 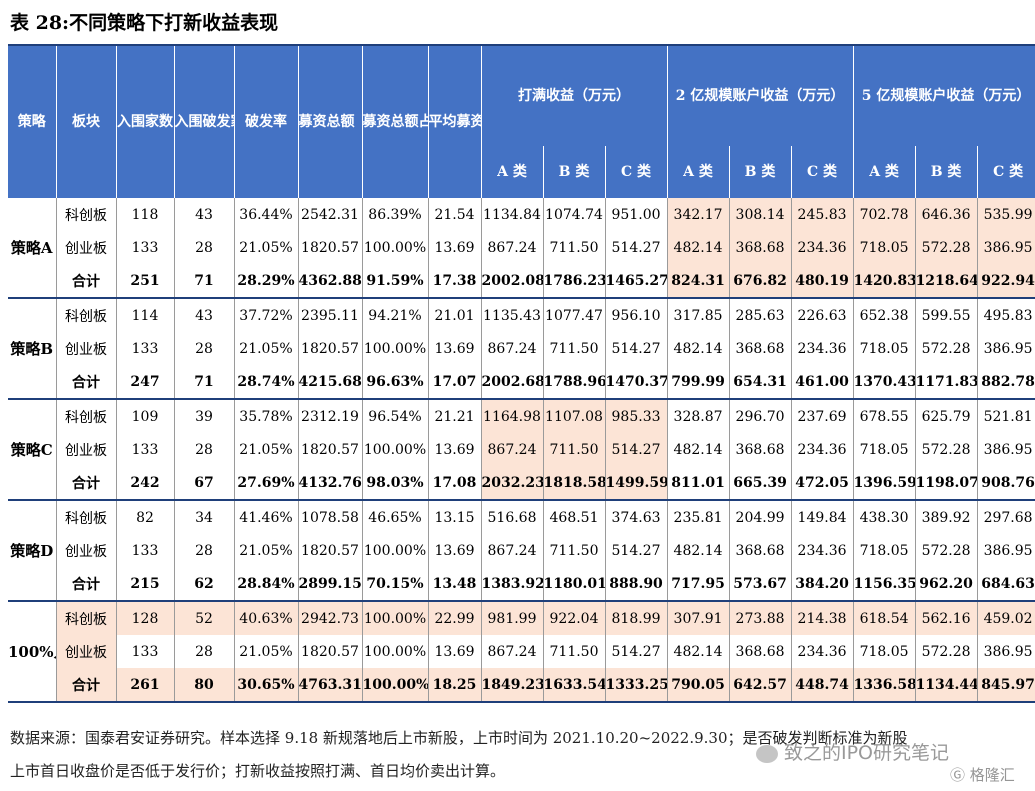 I want to click on watermark-text: 致之的IPO研究笔记, so click(x=867, y=753).